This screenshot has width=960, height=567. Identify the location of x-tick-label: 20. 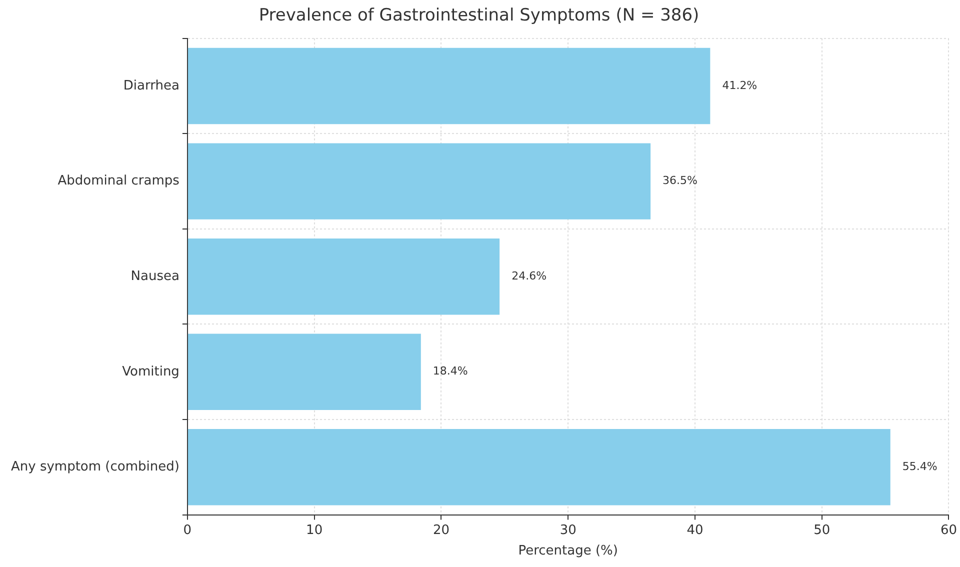
(441, 530).